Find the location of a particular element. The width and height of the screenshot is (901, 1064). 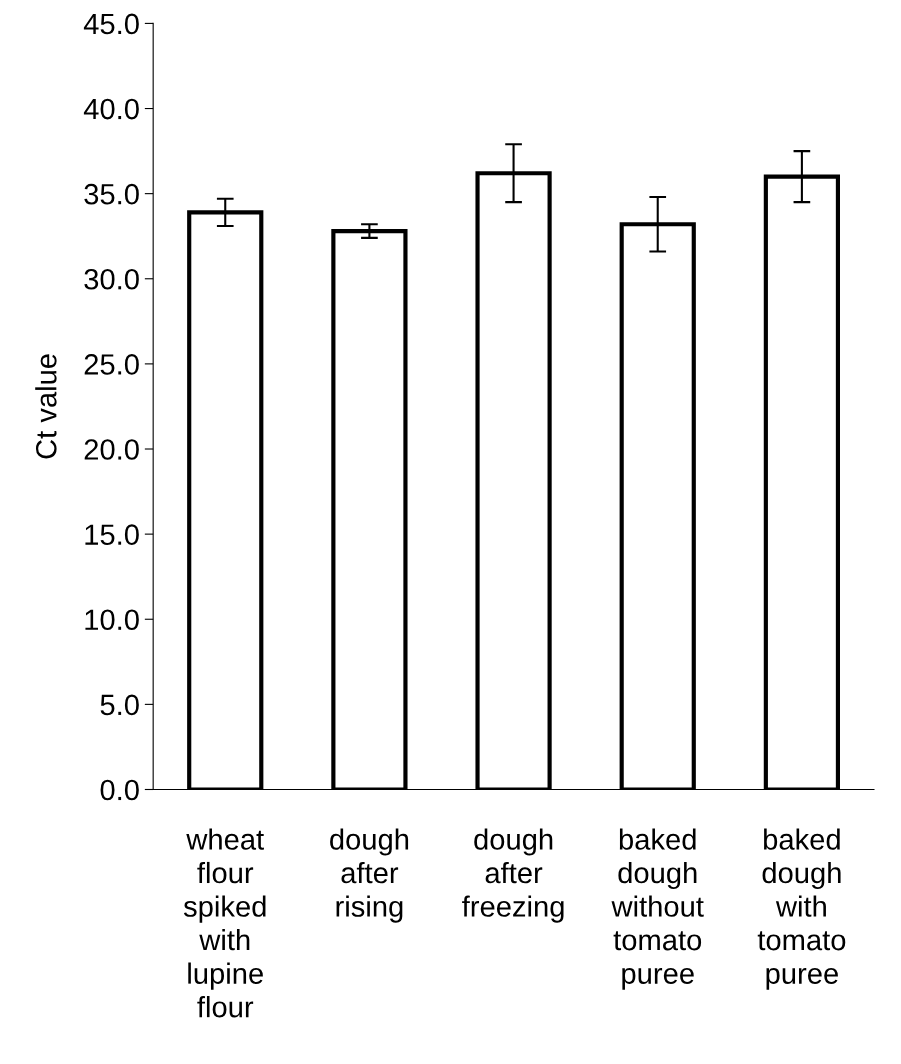

x-tick-label: wheat flour spiked with lupine flour is located at coordinates (224, 923).